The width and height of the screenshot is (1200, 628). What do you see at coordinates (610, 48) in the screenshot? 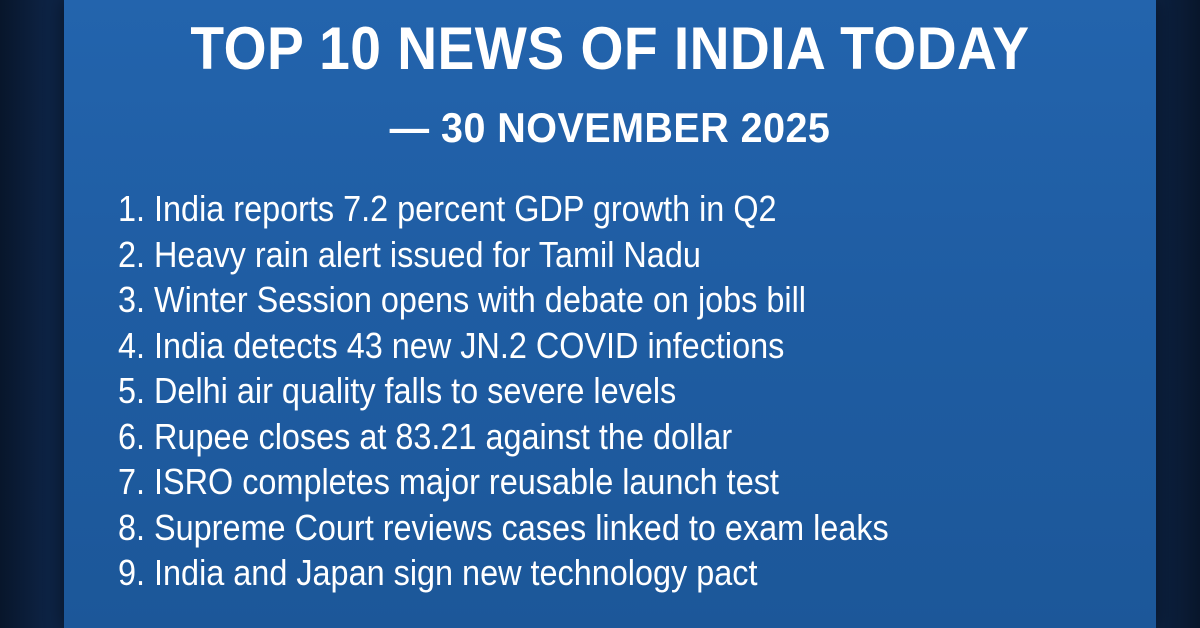
I see `page-title: TOP 10 NEWS OF INDIA TODAY` at bounding box center [610, 48].